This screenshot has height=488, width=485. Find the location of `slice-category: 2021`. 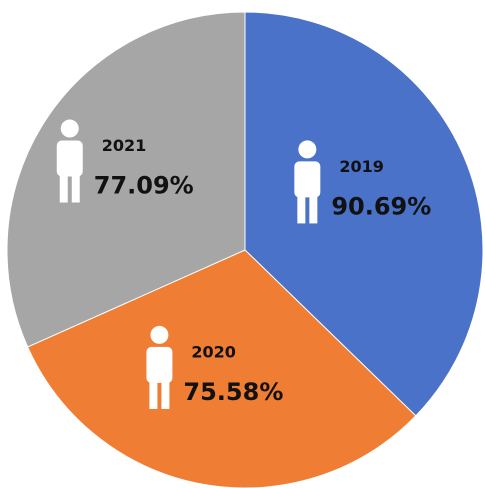

slice-category: 2021 is located at coordinates (124, 145).